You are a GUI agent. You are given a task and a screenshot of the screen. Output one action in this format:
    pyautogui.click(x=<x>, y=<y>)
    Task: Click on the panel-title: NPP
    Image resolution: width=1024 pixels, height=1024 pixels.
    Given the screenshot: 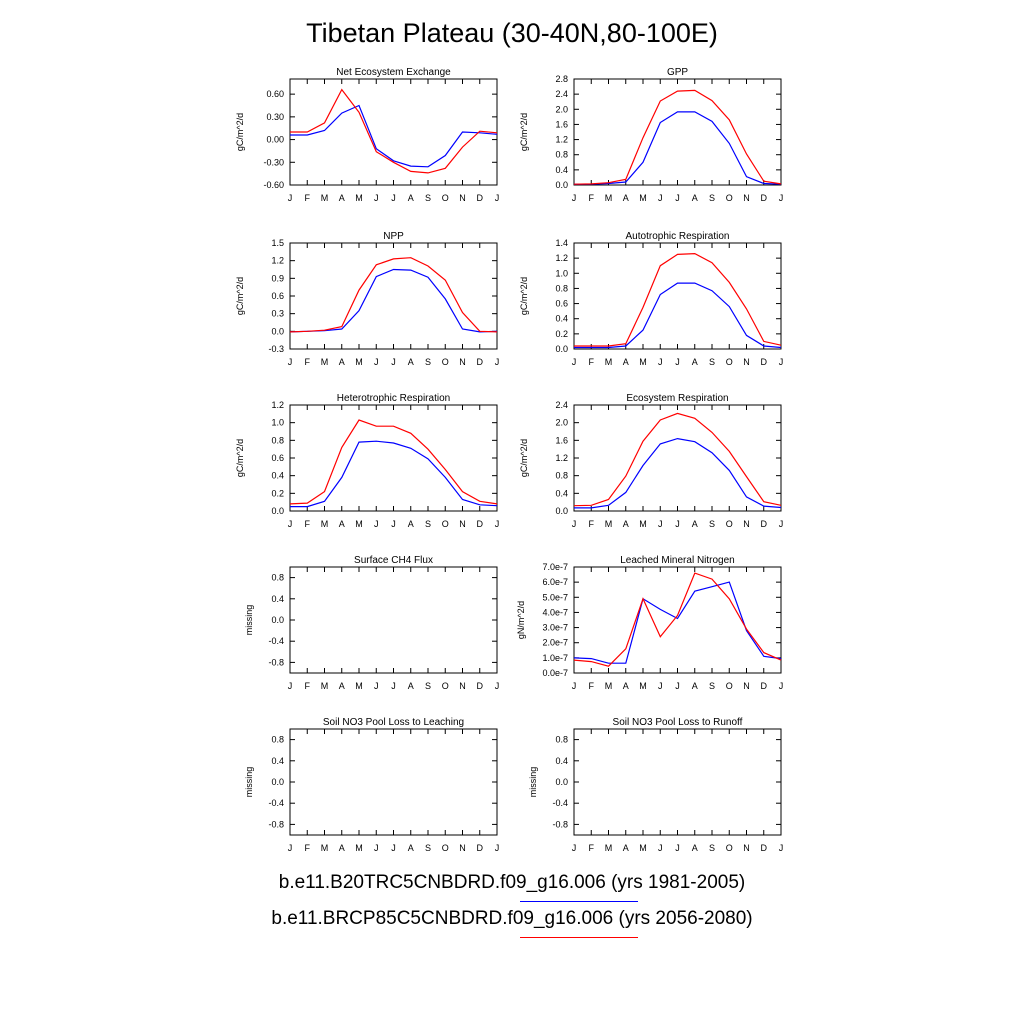 What is the action you would take?
    pyautogui.click(x=393, y=236)
    